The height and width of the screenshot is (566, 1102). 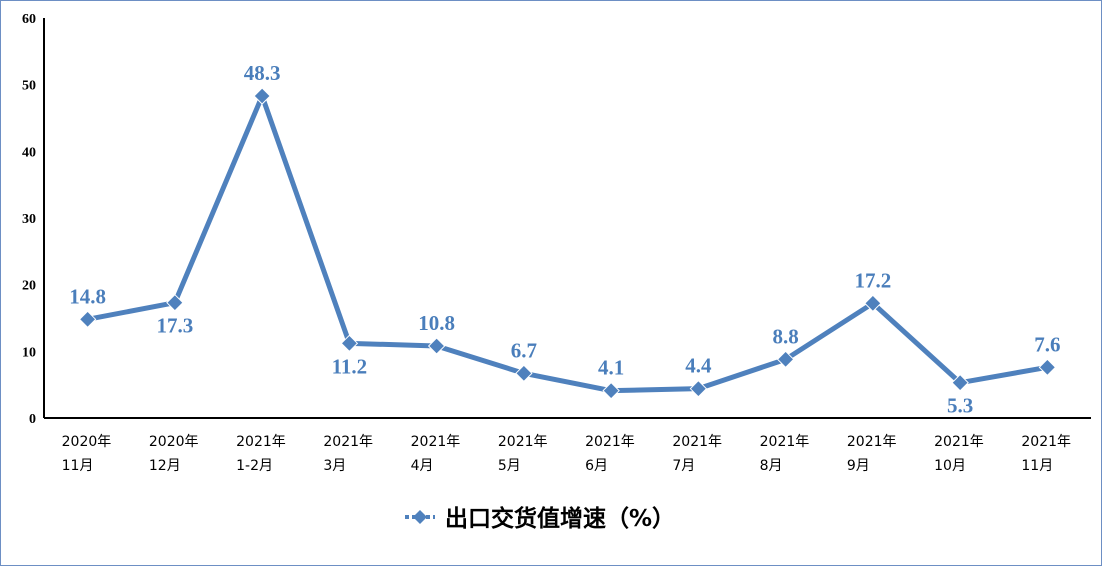 What do you see at coordinates (420, 517) in the screenshot?
I see `legend-diamond-icon` at bounding box center [420, 517].